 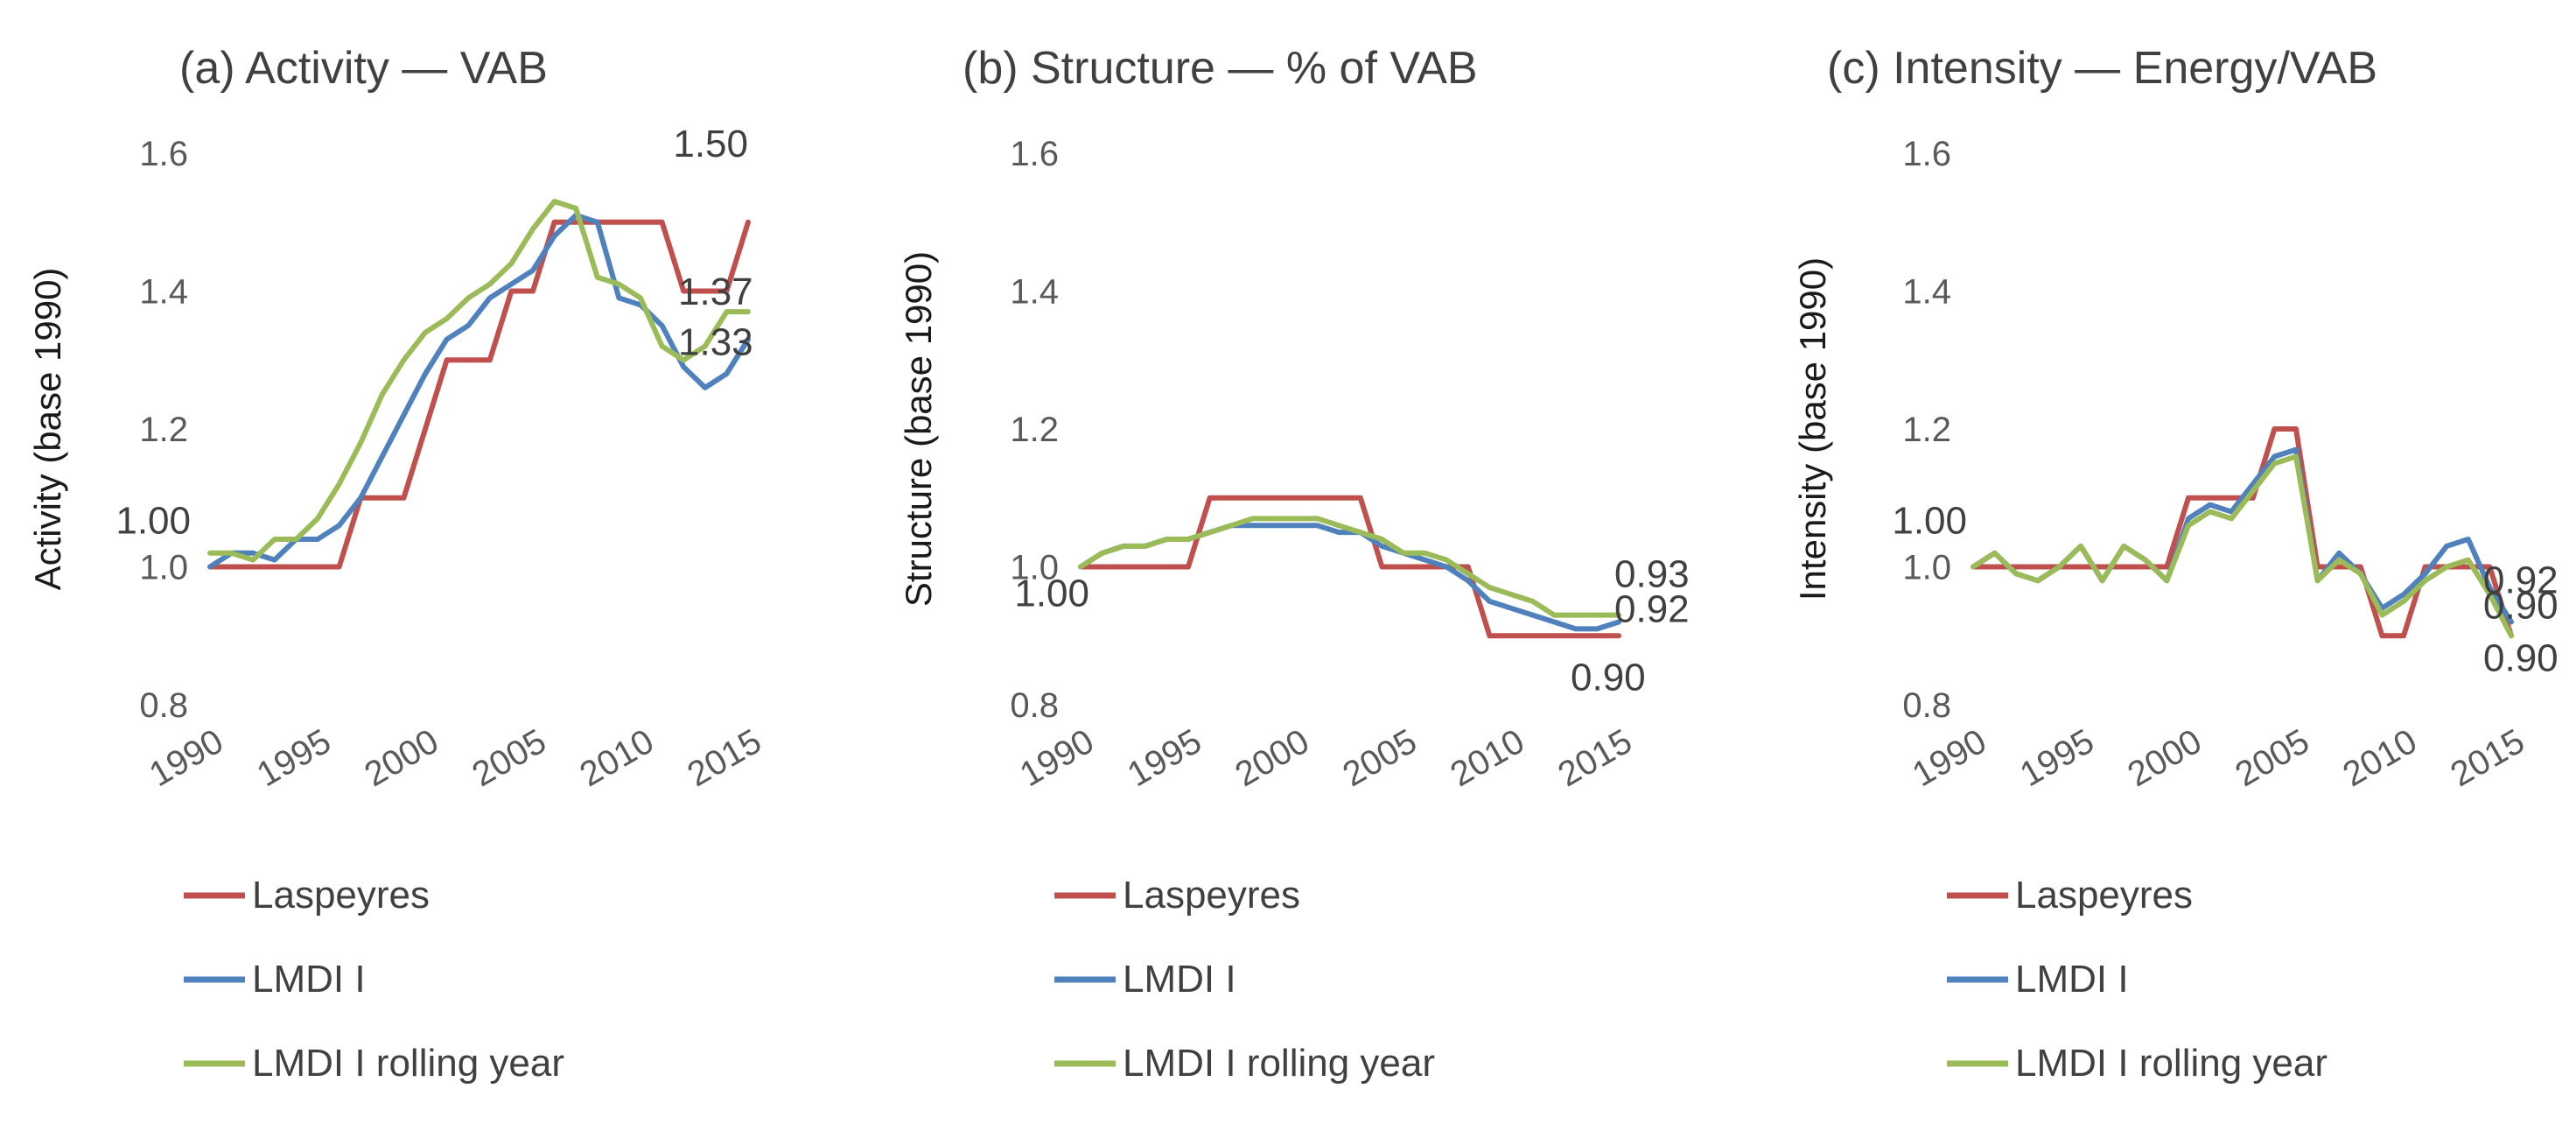 I want to click on chart-title: (b) Structure — % of VAB, so click(x=1220, y=68).